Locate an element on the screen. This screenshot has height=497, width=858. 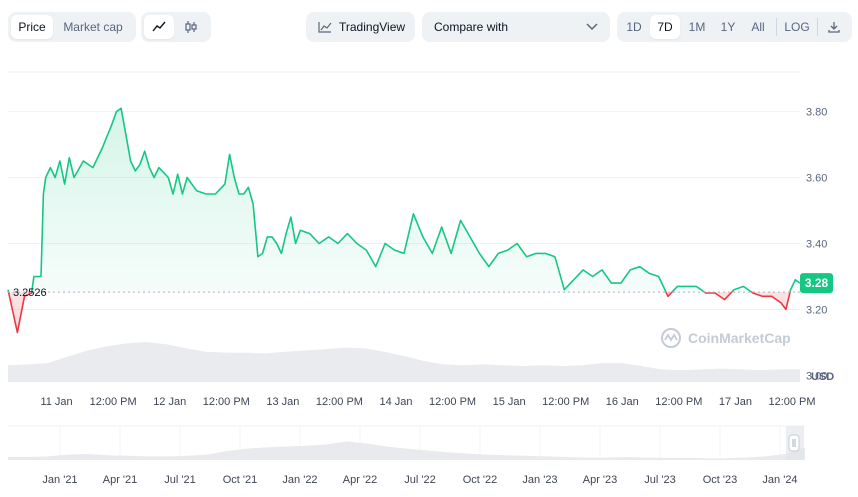
range-all: All is located at coordinates (758, 27).